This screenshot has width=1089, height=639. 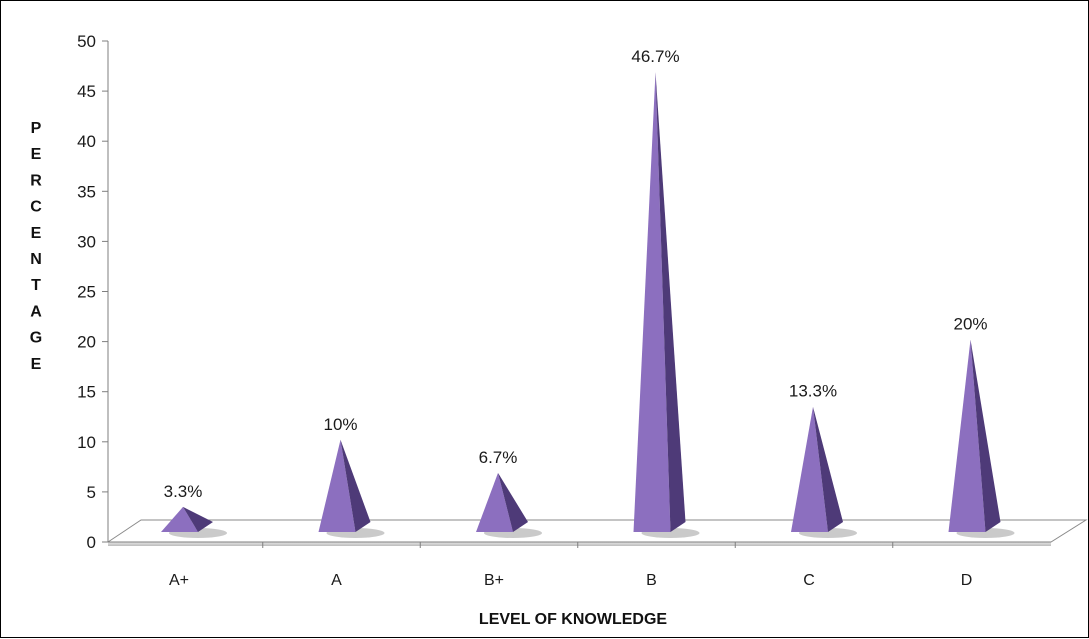 What do you see at coordinates (183, 491) in the screenshot?
I see `data-label: 3.3%` at bounding box center [183, 491].